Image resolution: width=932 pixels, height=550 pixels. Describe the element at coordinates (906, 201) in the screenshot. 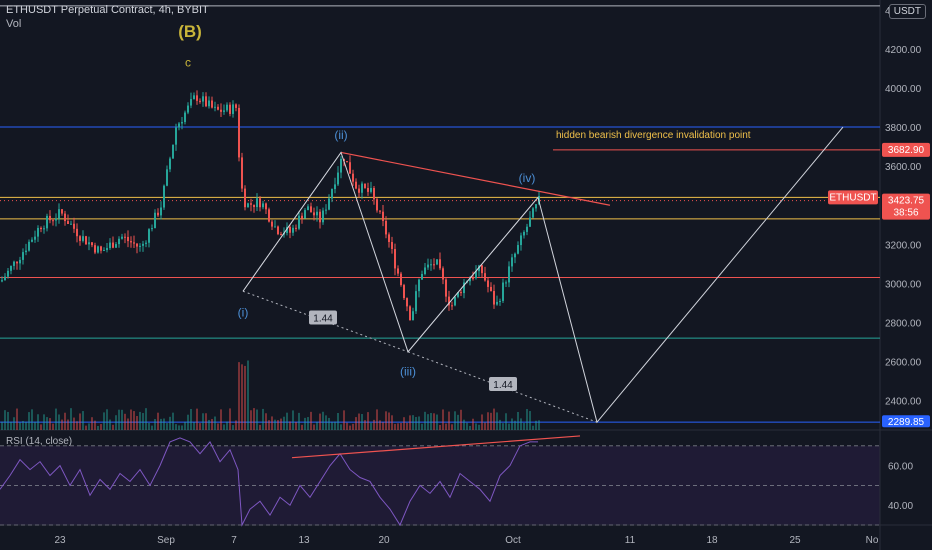

I see `price-tag-label: 3423.75` at that location.